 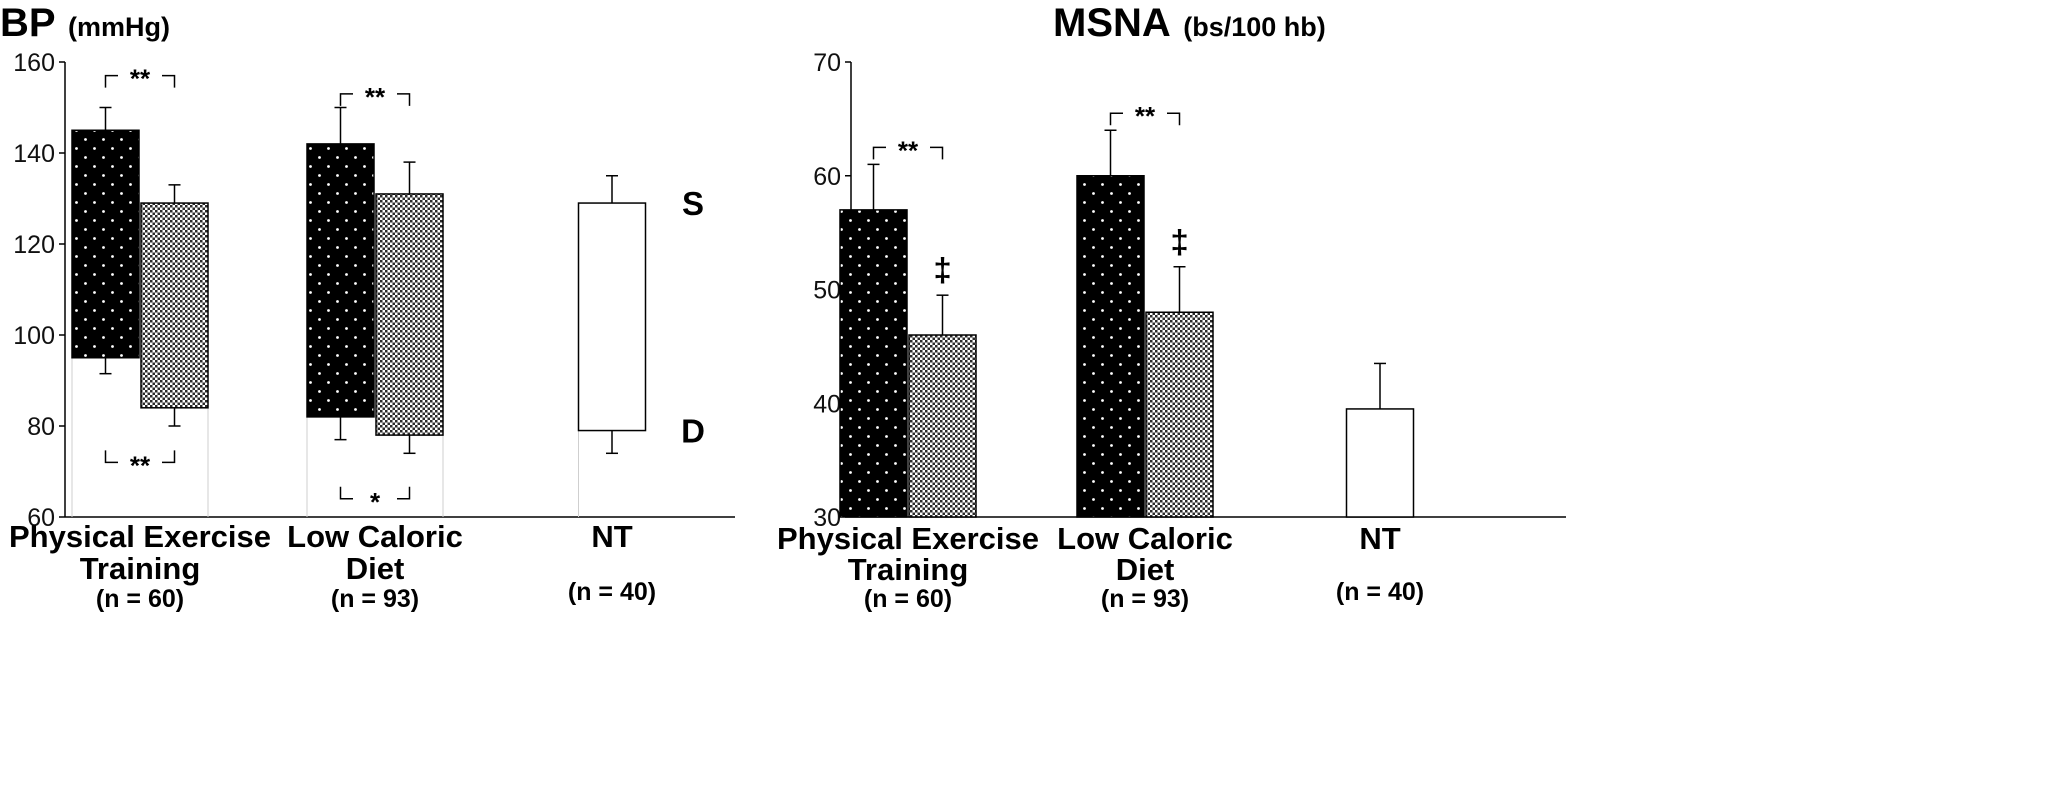 What do you see at coordinates (1380, 592) in the screenshot?
I see `msna-n-label: (n = 40)` at bounding box center [1380, 592].